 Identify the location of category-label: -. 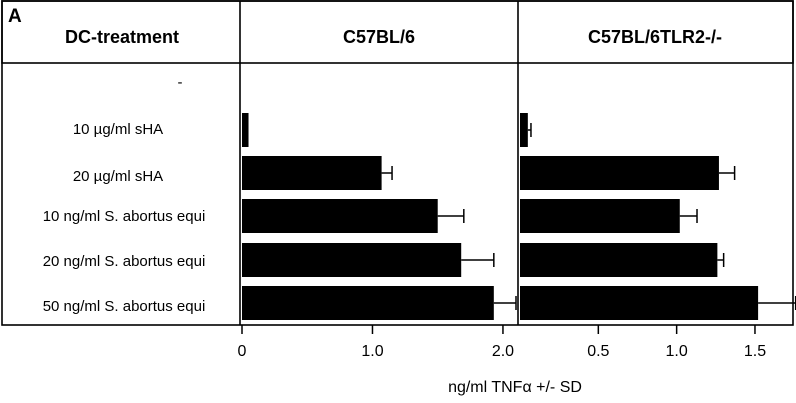
(180, 82).